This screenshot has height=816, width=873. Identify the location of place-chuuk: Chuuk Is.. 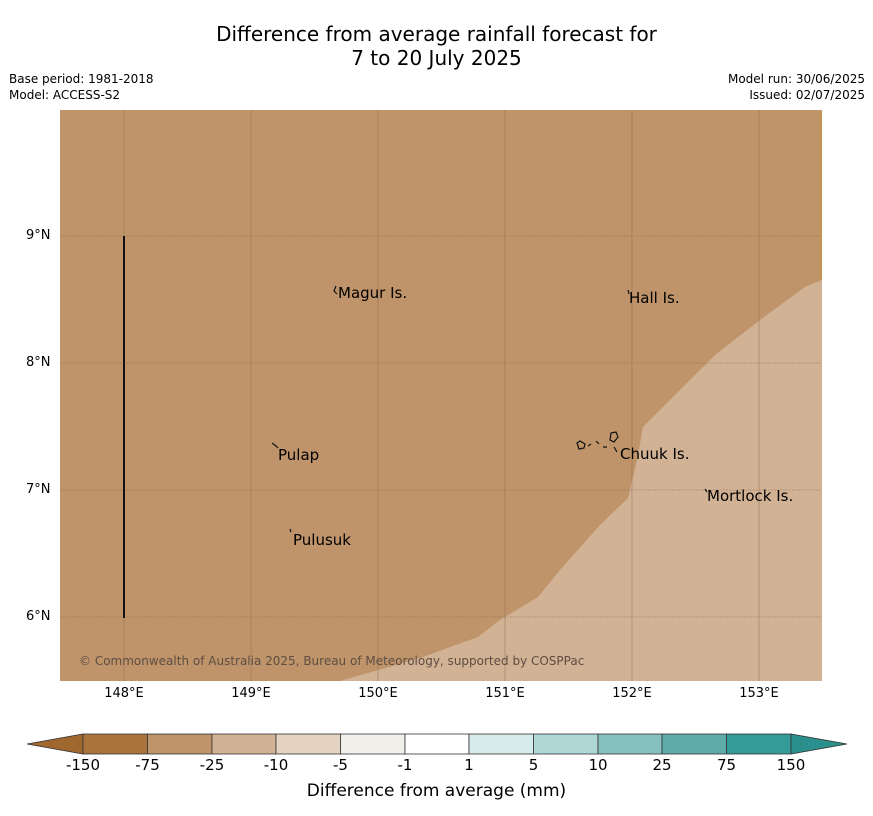
(655, 454).